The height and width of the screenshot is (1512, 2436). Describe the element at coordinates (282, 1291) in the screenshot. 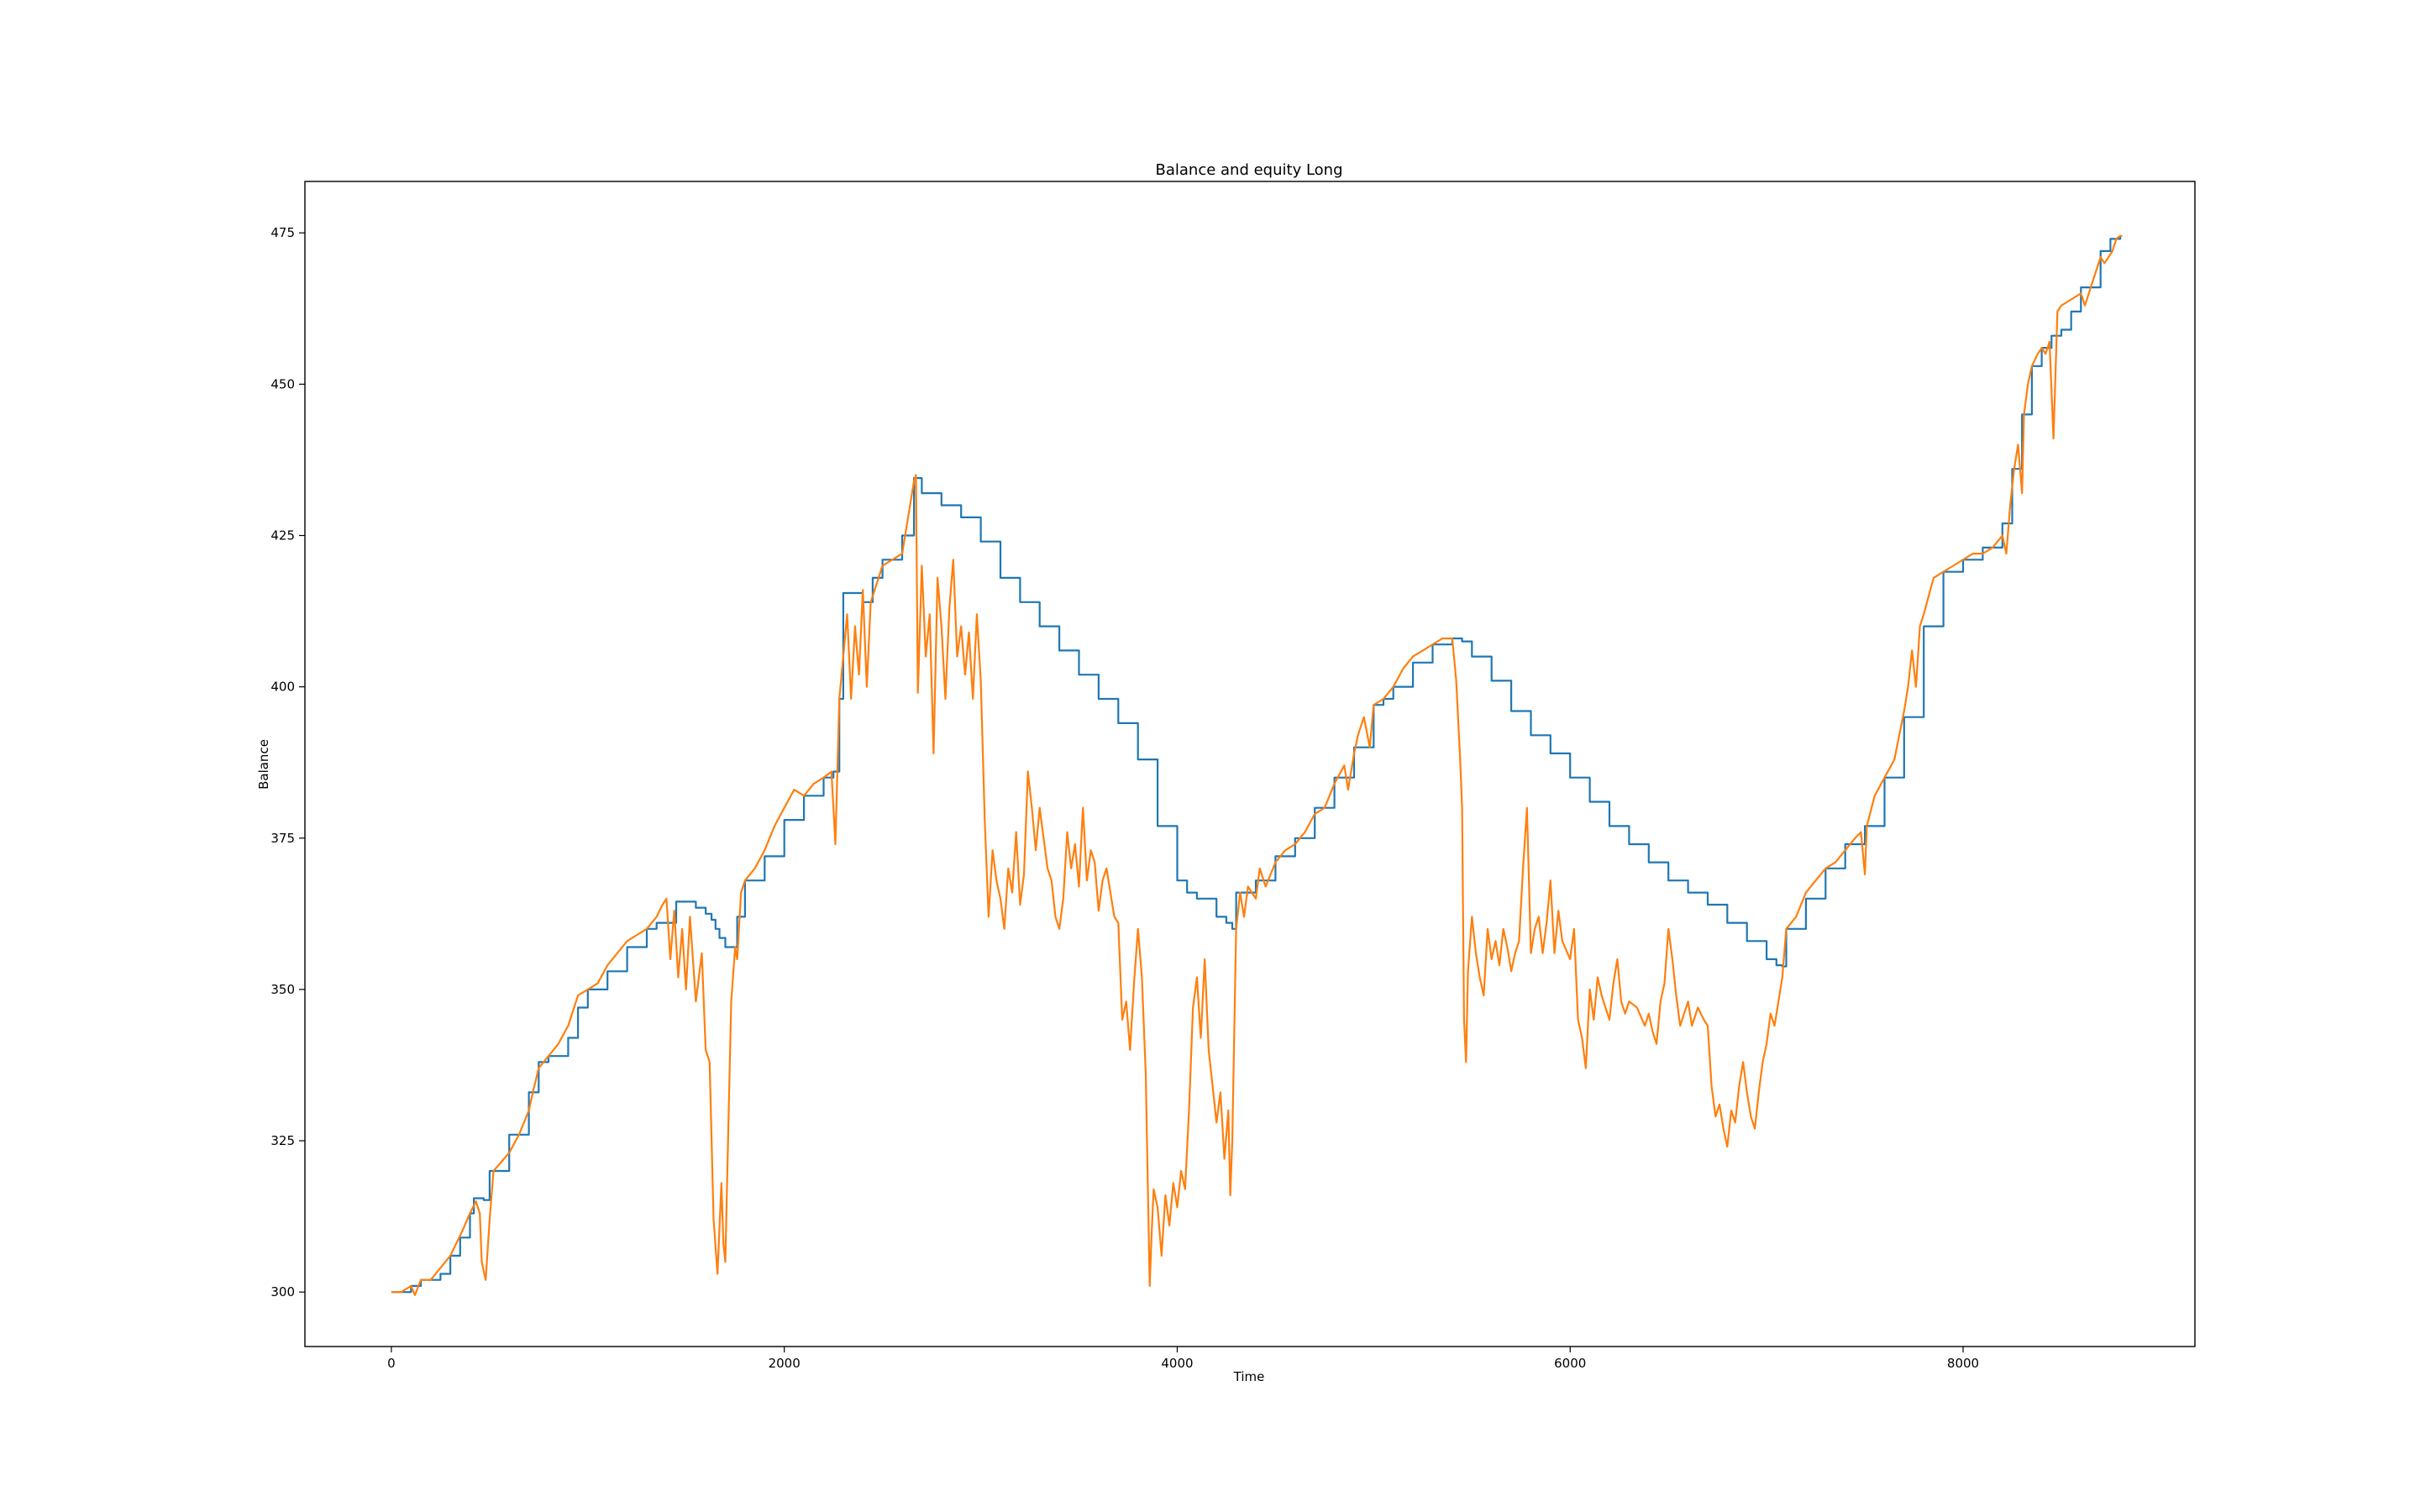

I see `y-tick-label: 300` at that location.